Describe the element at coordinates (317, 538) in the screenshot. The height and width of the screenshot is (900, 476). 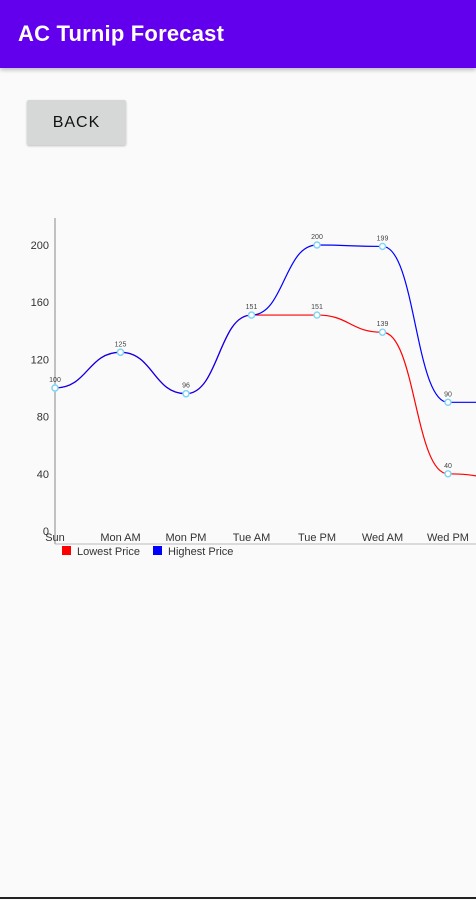
I see `x-tick-label: Tue PM` at that location.